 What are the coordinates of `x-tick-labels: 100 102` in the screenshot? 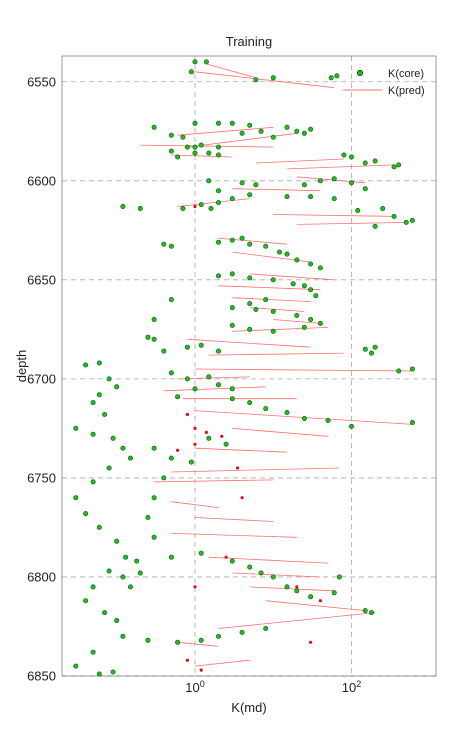 It's located at (273, 687).